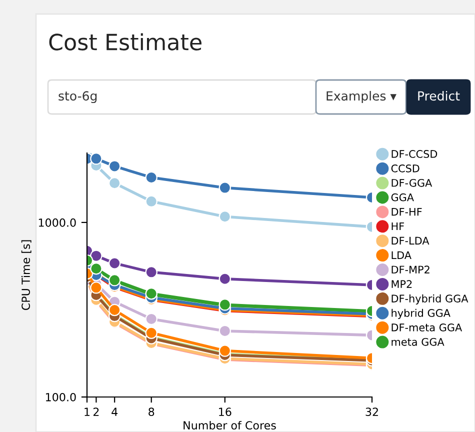 The width and height of the screenshot is (475, 432). Describe the element at coordinates (87, 412) in the screenshot. I see `x-tick-label: 1` at that location.